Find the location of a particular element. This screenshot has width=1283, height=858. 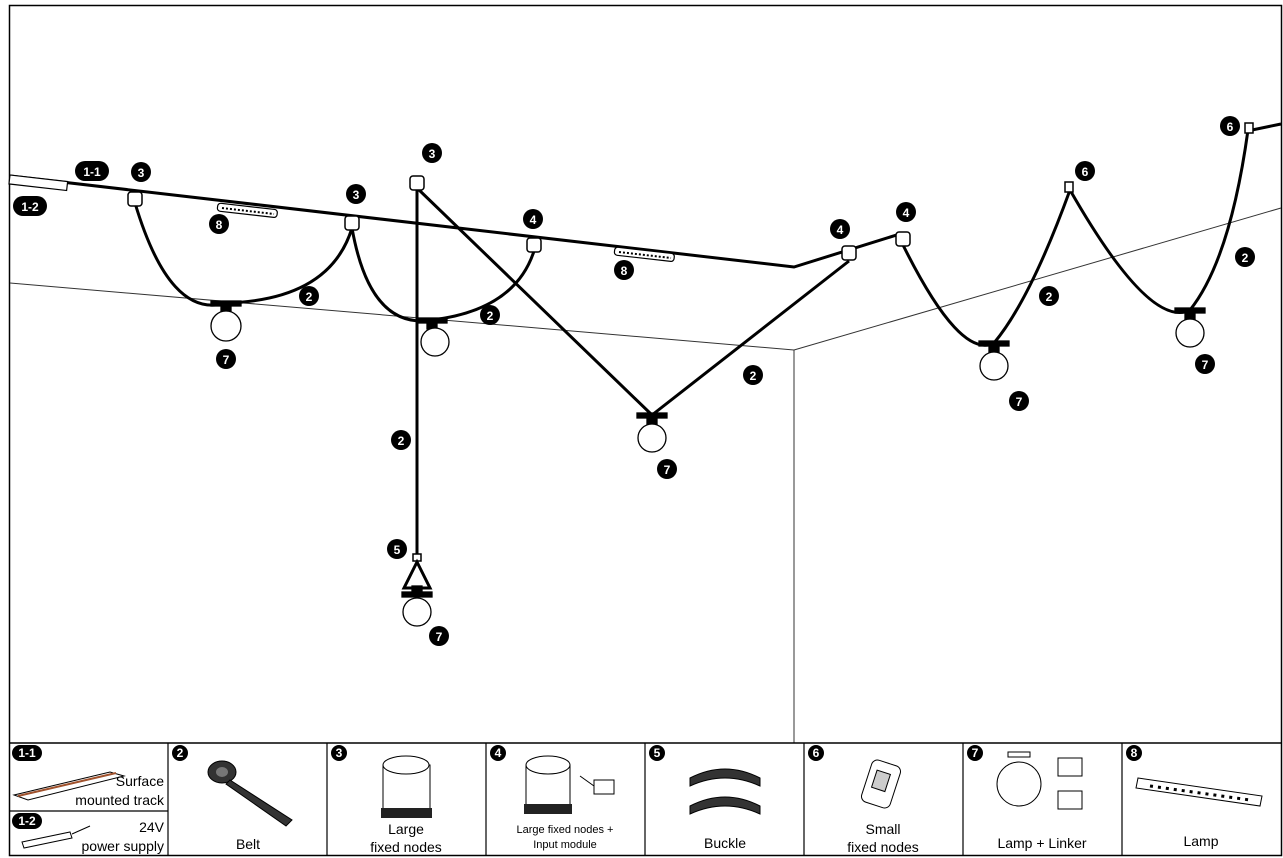

svg-text: Large fixed nodes + is located at coordinates (565, 830).